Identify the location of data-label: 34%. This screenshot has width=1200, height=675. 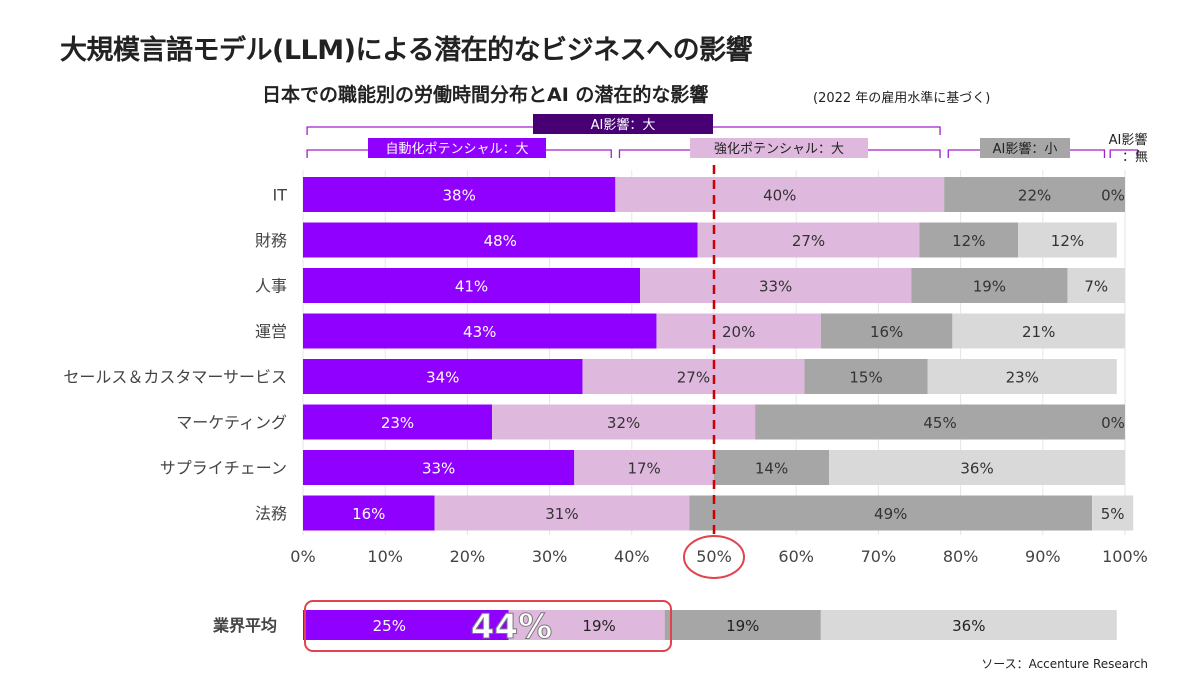
(442, 378).